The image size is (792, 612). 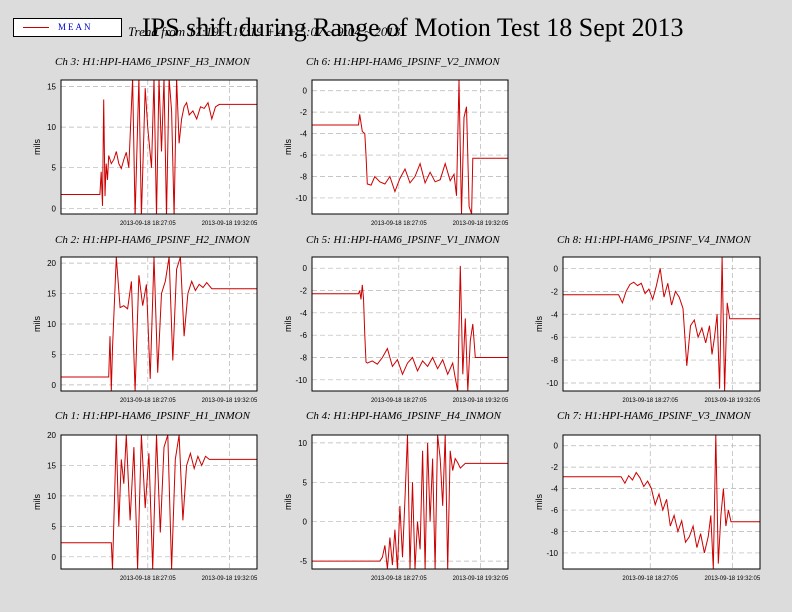 I want to click on legend: MEAN, so click(x=67, y=27).